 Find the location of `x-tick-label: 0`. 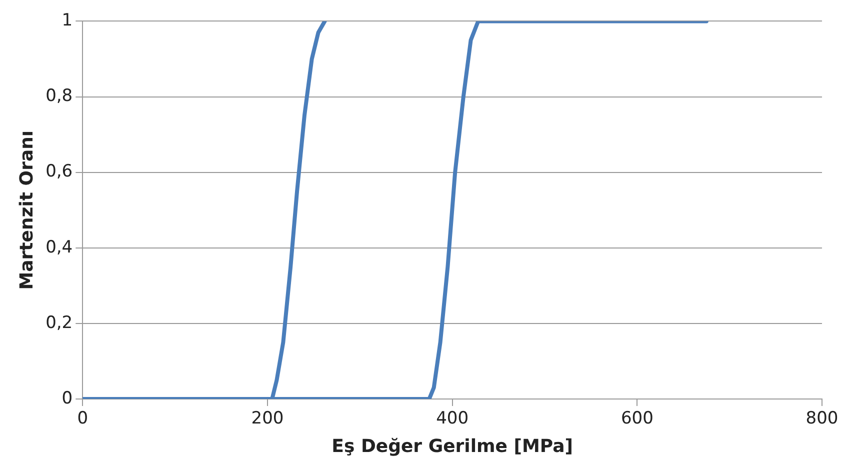

x-tick-label: 0 is located at coordinates (82, 418).